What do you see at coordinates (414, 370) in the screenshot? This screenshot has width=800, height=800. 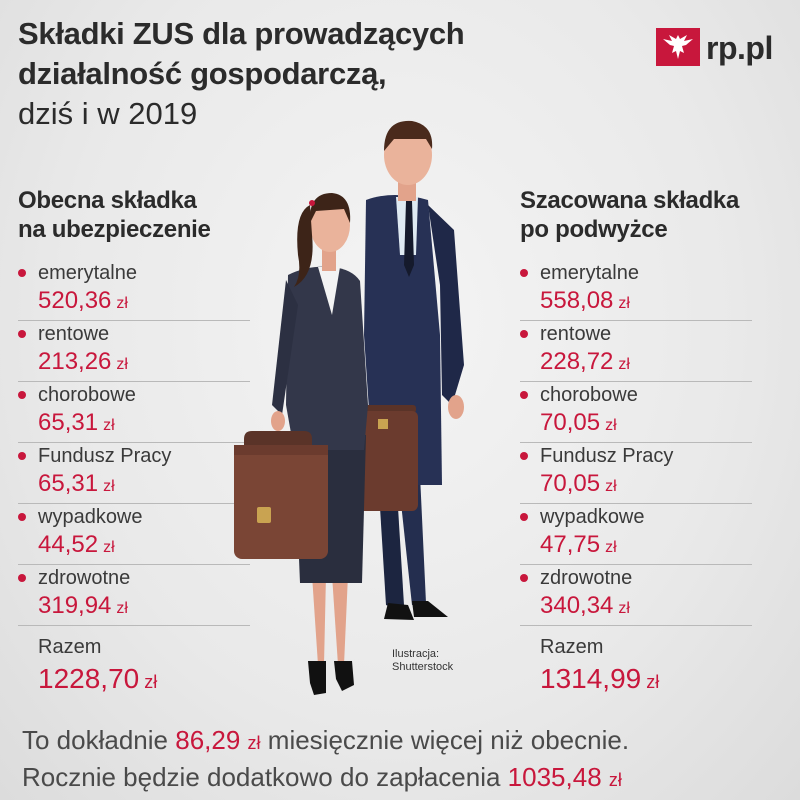 I see `businessman-figure` at bounding box center [414, 370].